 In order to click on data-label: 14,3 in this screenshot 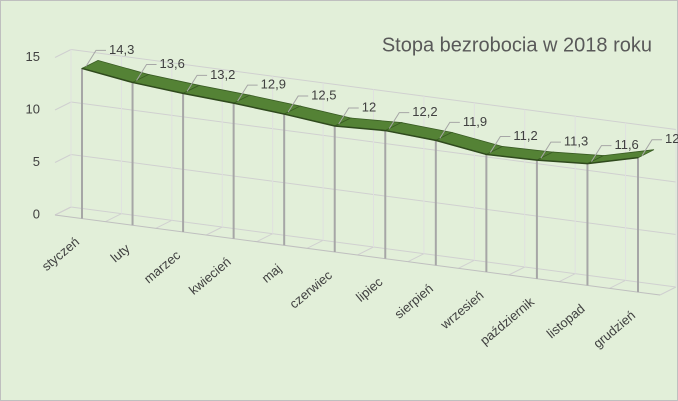, I will do `click(121, 49)`.